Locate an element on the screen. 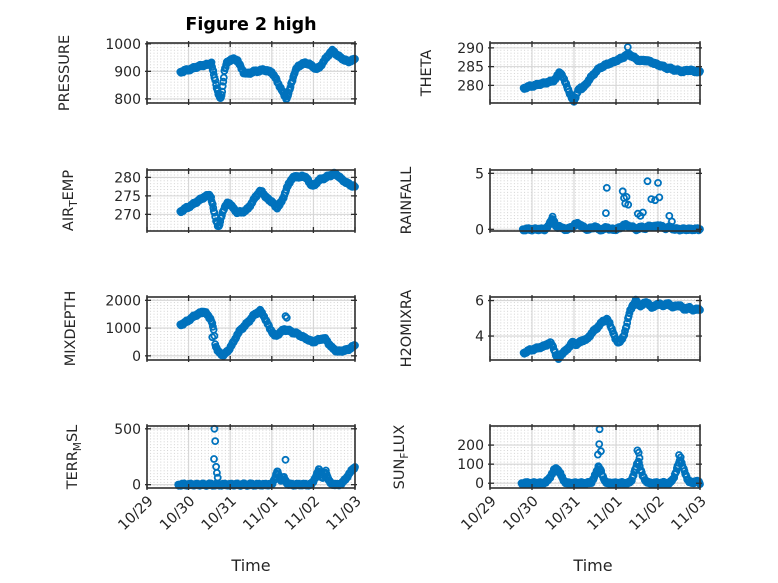  x-axis-title-left: Time is located at coordinates (250, 565).